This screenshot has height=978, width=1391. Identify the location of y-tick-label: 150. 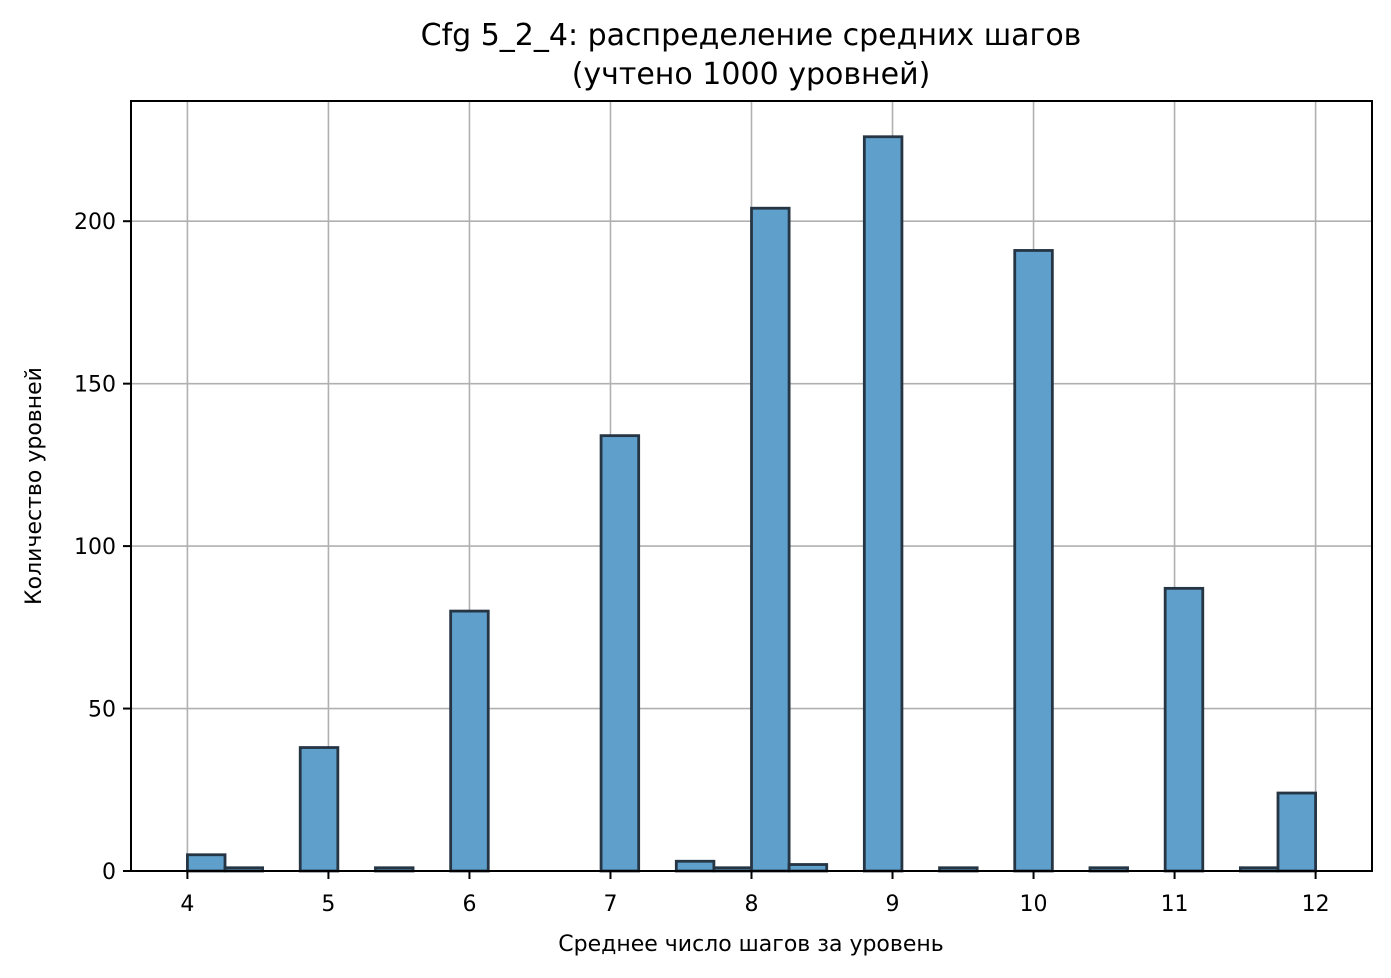
(95, 385).